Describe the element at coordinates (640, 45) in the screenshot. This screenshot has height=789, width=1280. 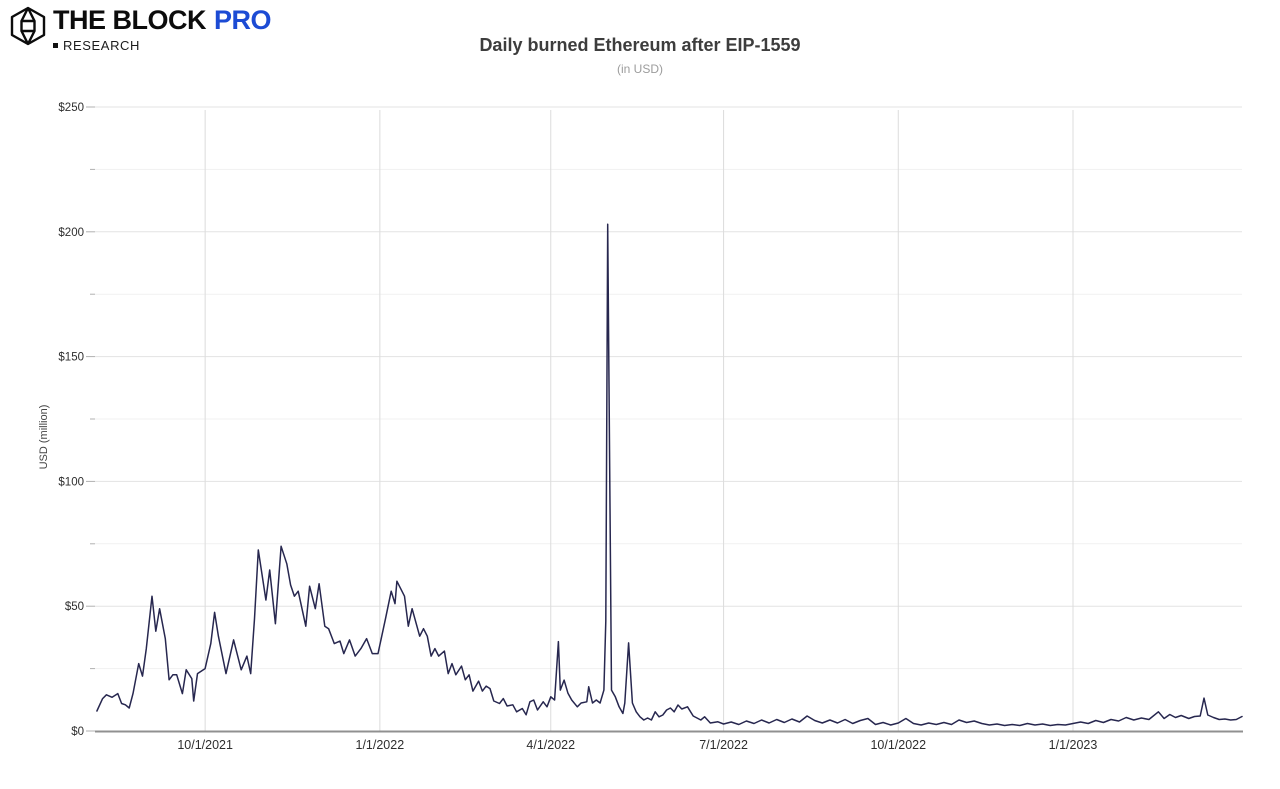
I see `chart-title: Daily burned Ethereum after EIP-1559` at that location.